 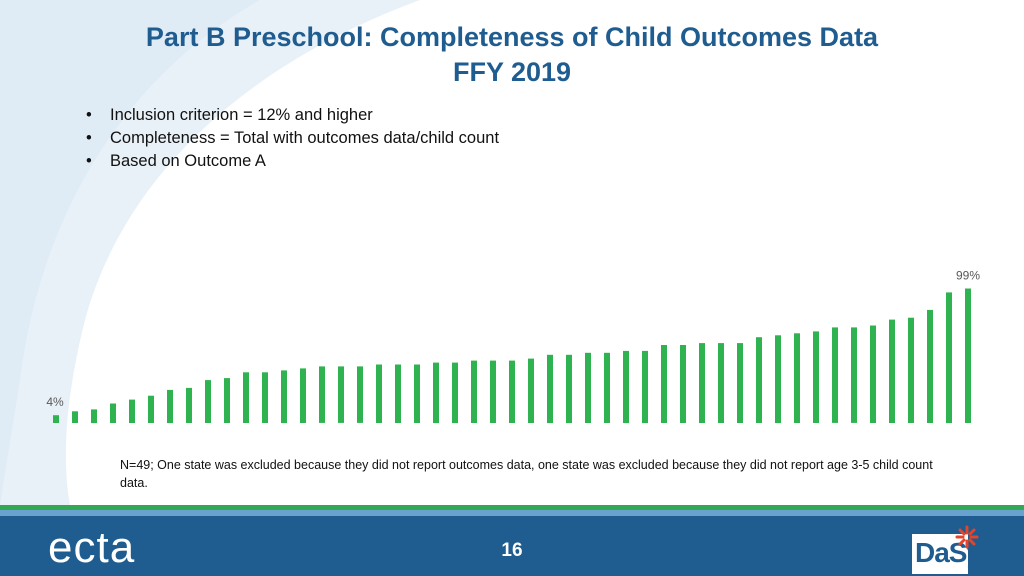 I want to click on footer-bar: ecta 16 DaSy, so click(x=512, y=546).